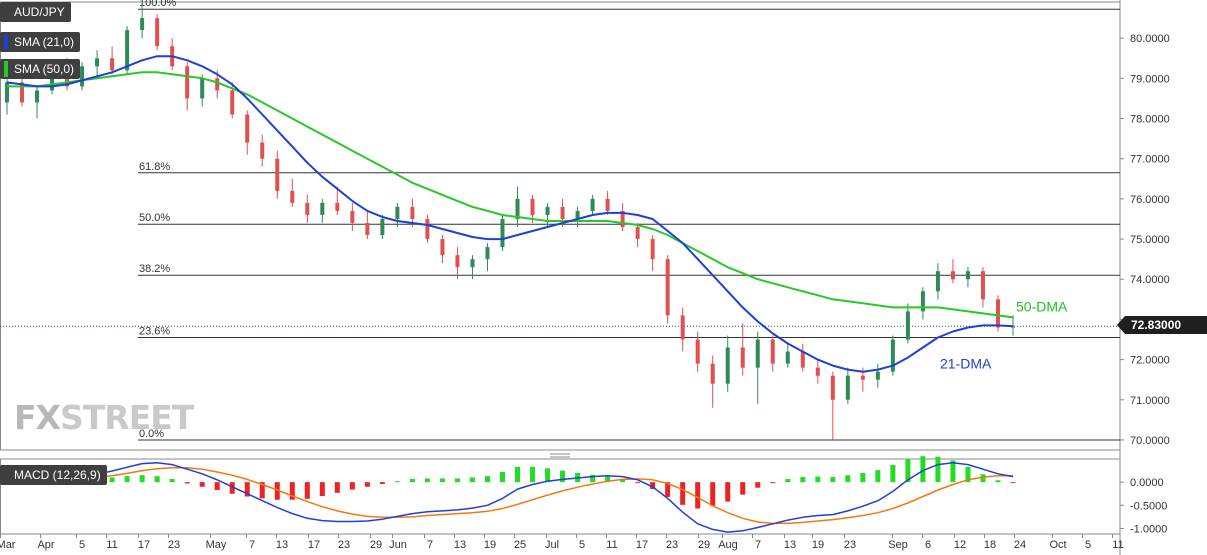 The width and height of the screenshot is (1207, 555). I want to click on sma50-swatch-icon, so click(6, 69).